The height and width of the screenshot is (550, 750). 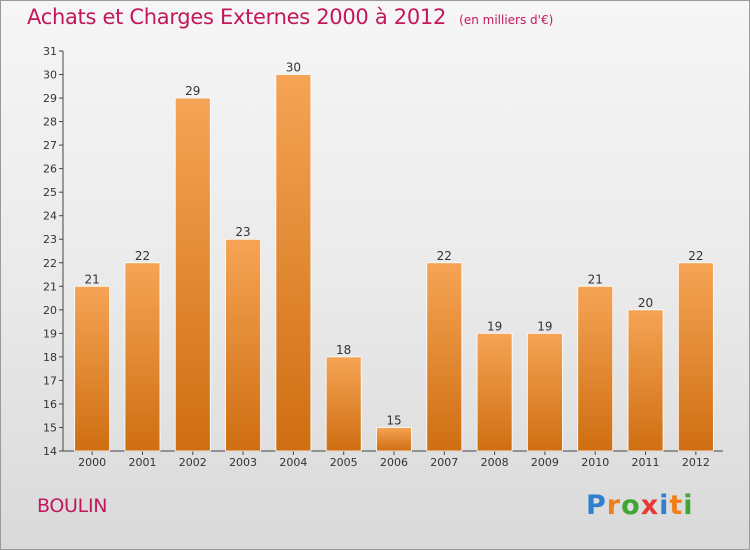 What do you see at coordinates (646, 462) in the screenshot?
I see `x-tick-label-2011: 2011` at bounding box center [646, 462].